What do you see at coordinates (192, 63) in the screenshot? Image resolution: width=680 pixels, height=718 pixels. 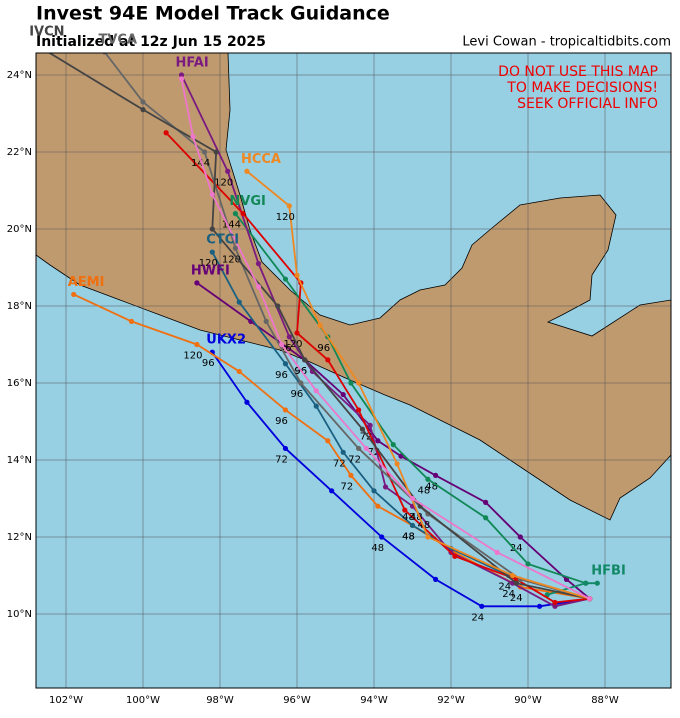 I see `model-label: HFAI` at bounding box center [192, 63].